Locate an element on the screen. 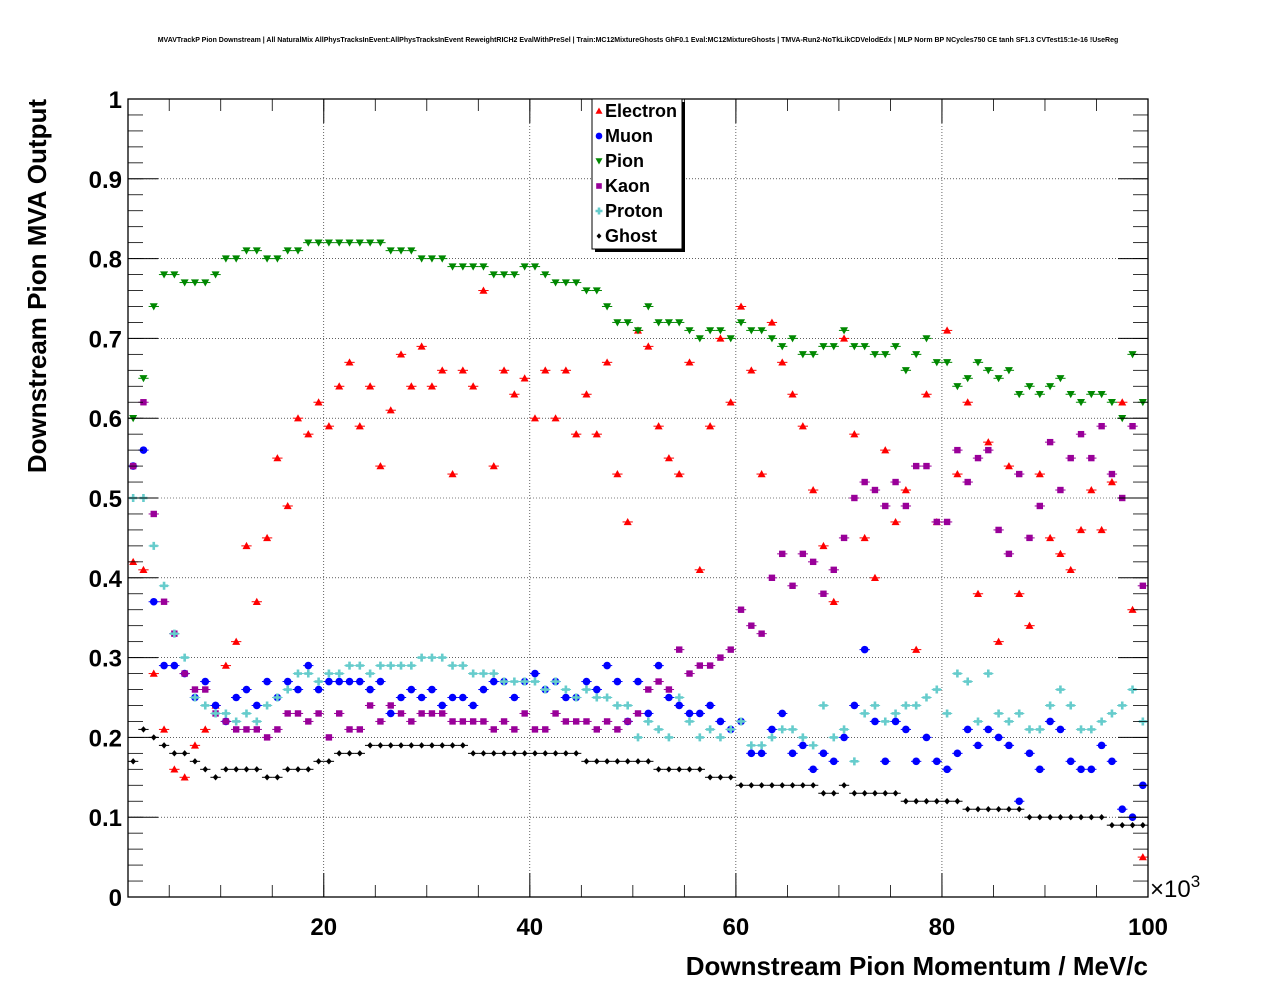  legend-item-proton: Proton is located at coordinates (629, 211).